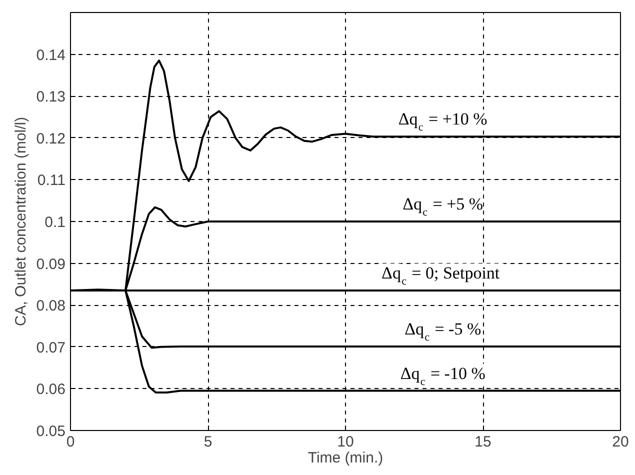 The height and width of the screenshot is (475, 635). I want to click on y-axis-title: CA, Outlet concentration (mol/l), so click(21, 221).